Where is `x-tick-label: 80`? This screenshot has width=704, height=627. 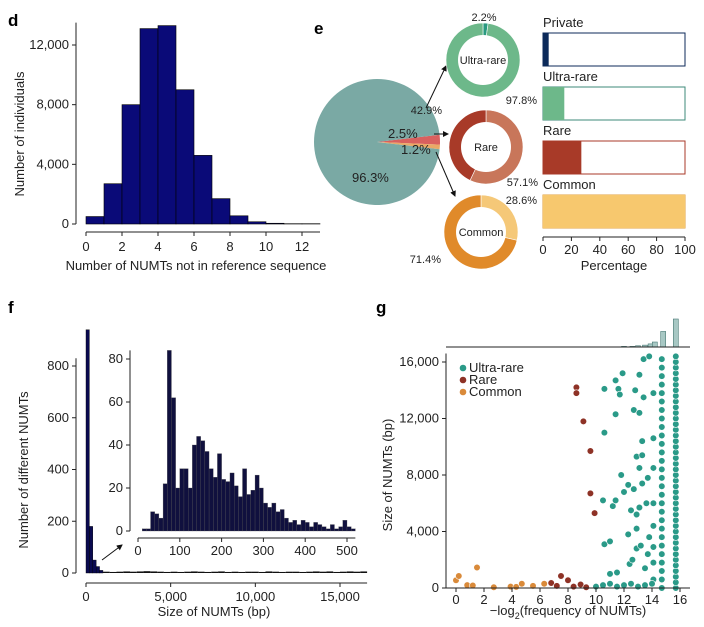
x-tick-label: 80 is located at coordinates (656, 249).